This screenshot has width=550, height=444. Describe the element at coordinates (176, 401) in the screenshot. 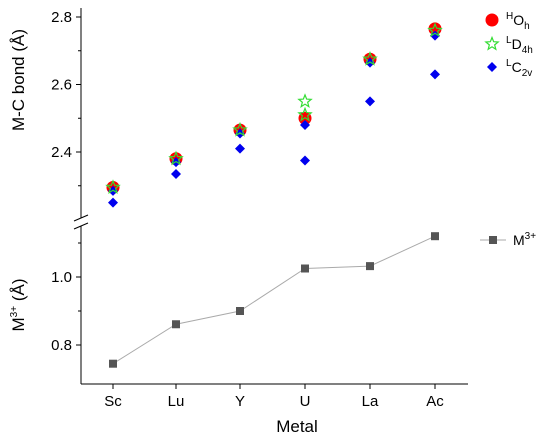

I see `x-tick-label: Lu` at that location.